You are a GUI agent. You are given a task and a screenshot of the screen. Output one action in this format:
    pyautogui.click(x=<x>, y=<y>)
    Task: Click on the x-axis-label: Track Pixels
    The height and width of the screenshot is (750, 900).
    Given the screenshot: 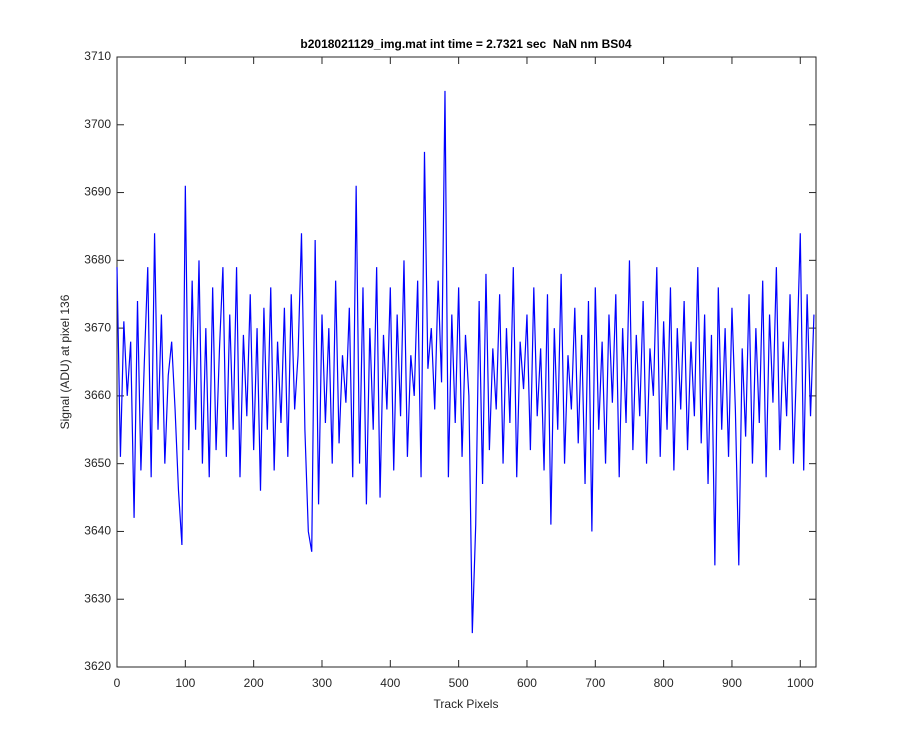 What is the action you would take?
    pyautogui.click(x=466, y=704)
    